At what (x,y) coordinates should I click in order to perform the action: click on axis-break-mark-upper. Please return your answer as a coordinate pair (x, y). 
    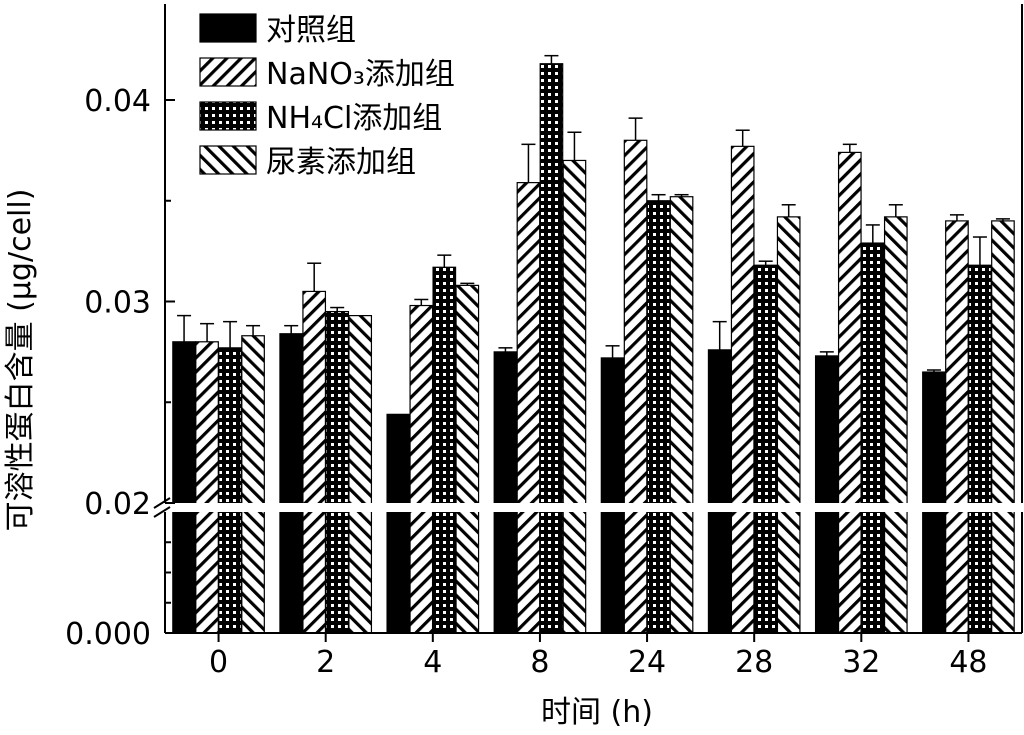
    Looking at the image, I should click on (162, 503).